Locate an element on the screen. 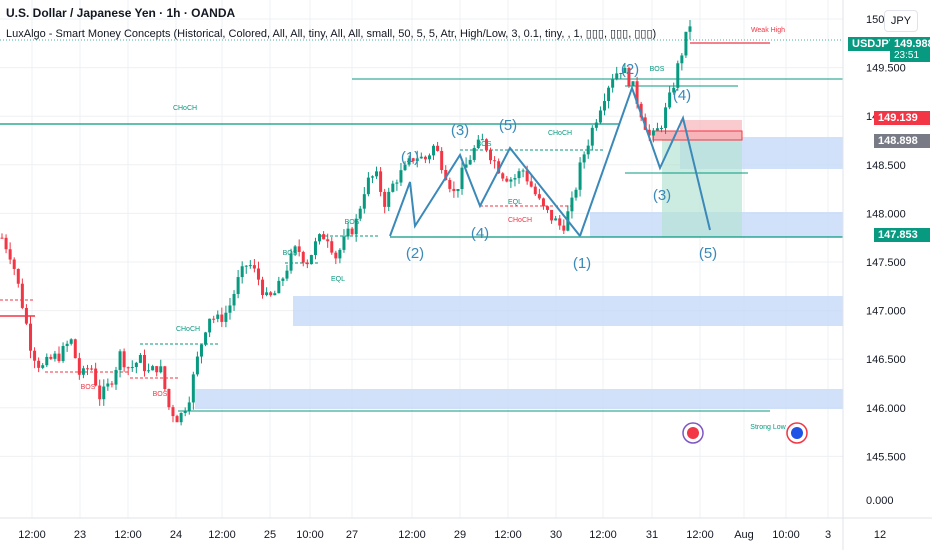  wave-label: (1) is located at coordinates (582, 263).